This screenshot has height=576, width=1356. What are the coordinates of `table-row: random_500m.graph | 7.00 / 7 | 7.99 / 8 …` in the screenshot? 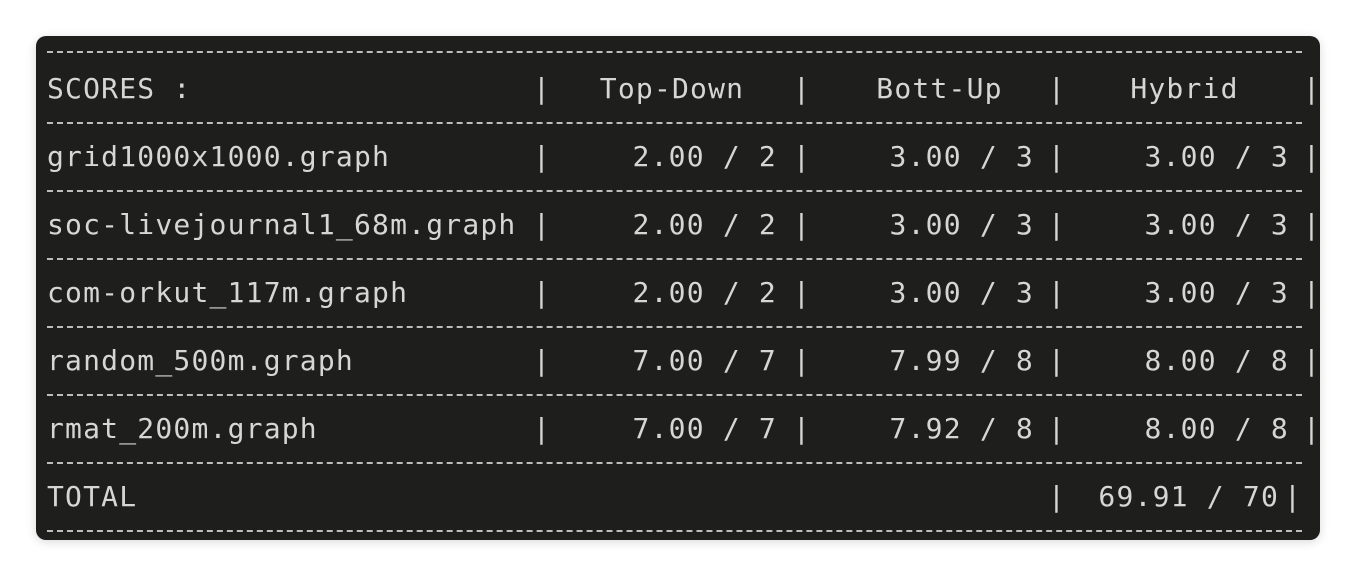 It's located at (683, 361).